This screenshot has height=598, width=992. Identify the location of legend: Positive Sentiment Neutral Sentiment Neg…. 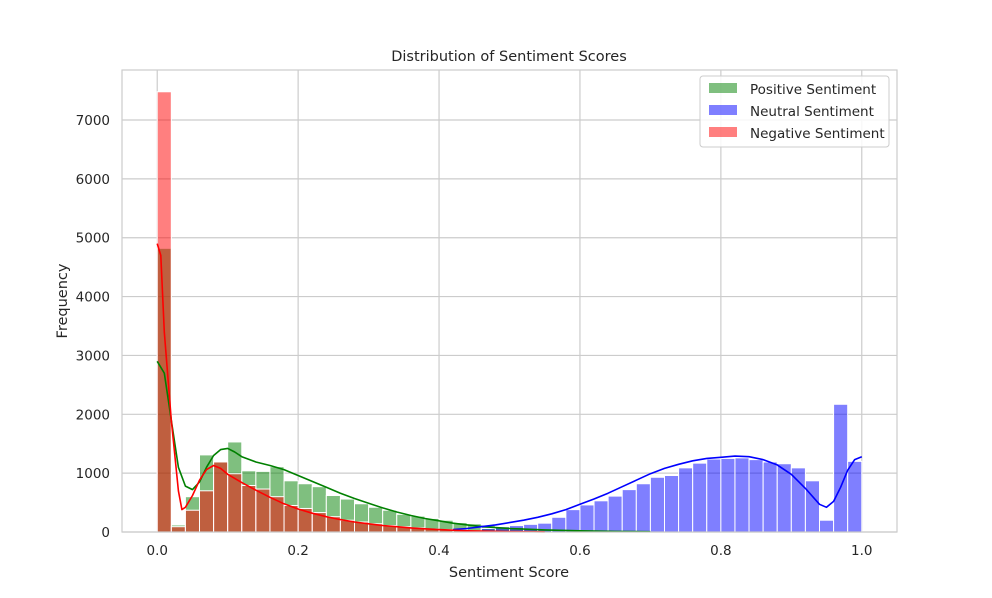
(794, 111).